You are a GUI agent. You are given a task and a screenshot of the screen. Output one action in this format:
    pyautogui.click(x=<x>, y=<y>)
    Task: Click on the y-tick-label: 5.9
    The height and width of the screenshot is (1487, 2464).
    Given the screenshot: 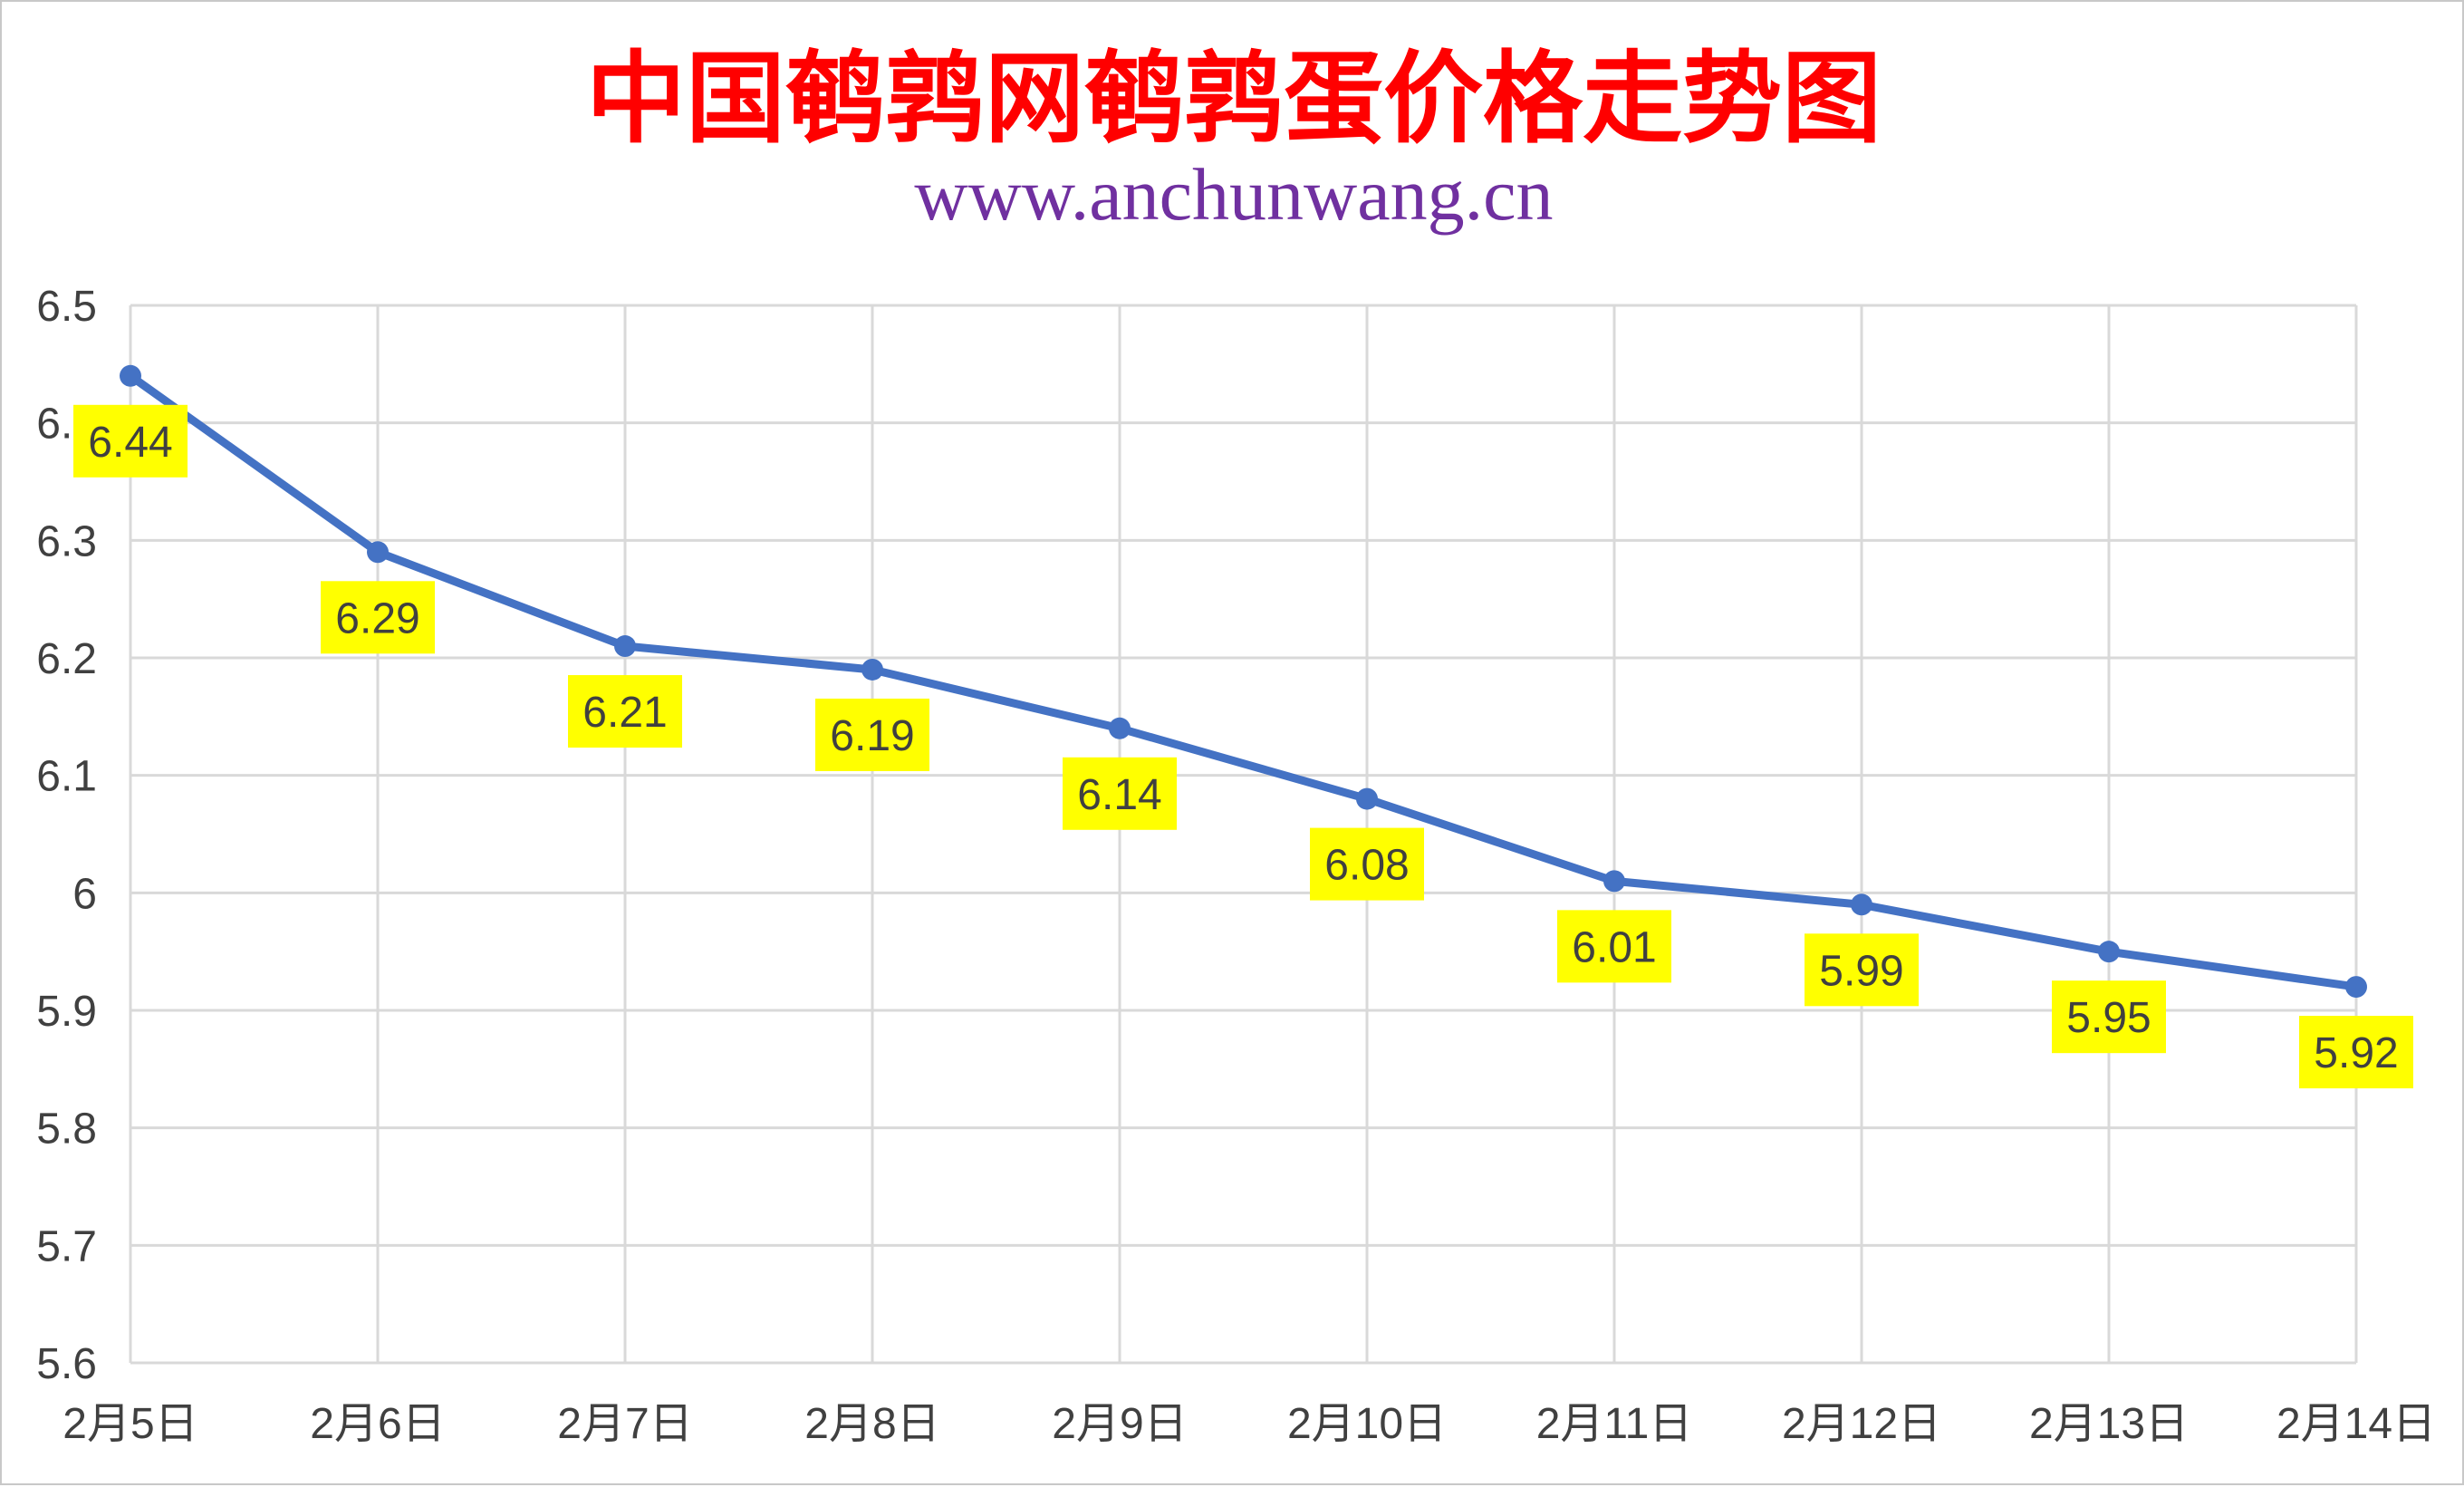 What is the action you would take?
    pyautogui.click(x=66, y=1012)
    